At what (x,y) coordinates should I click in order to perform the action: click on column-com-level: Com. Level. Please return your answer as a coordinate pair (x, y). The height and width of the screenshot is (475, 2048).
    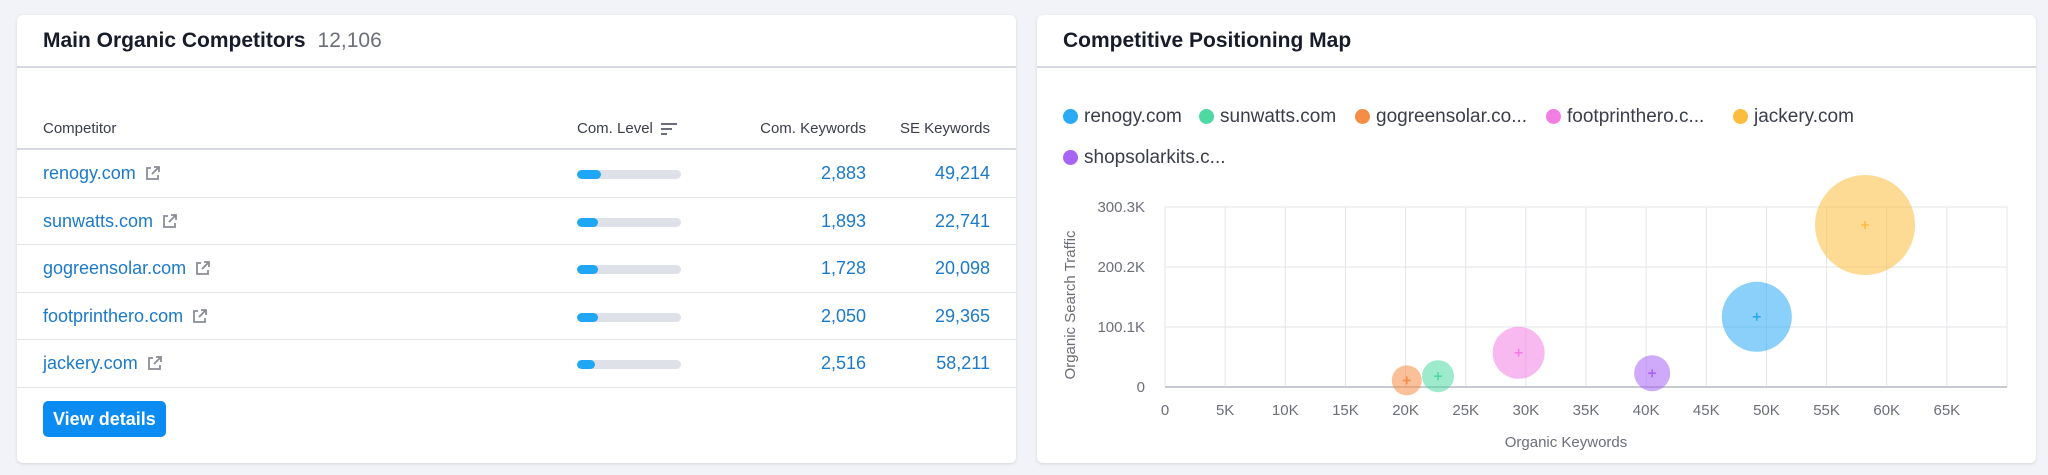
    Looking at the image, I should click on (627, 128).